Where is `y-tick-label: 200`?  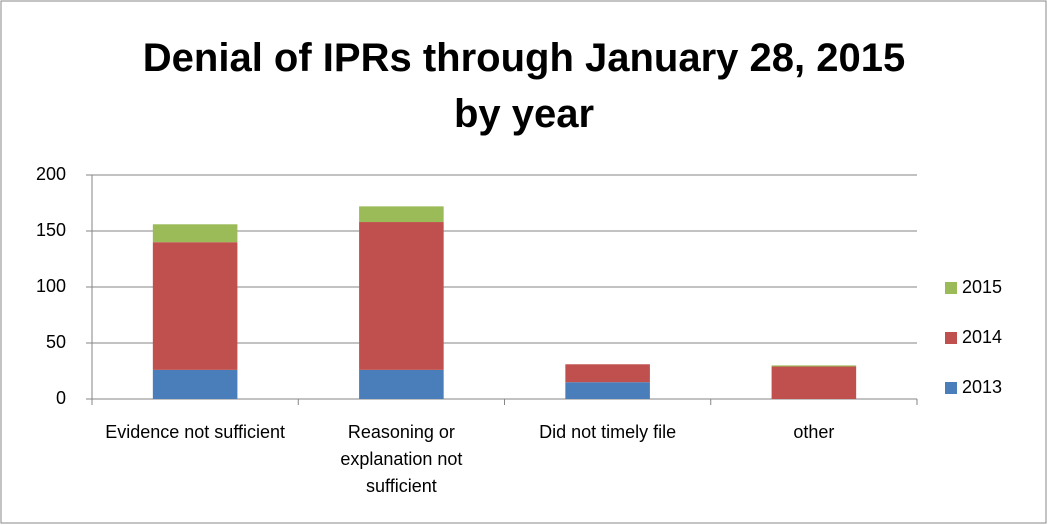
y-tick-label: 200 is located at coordinates (51, 174).